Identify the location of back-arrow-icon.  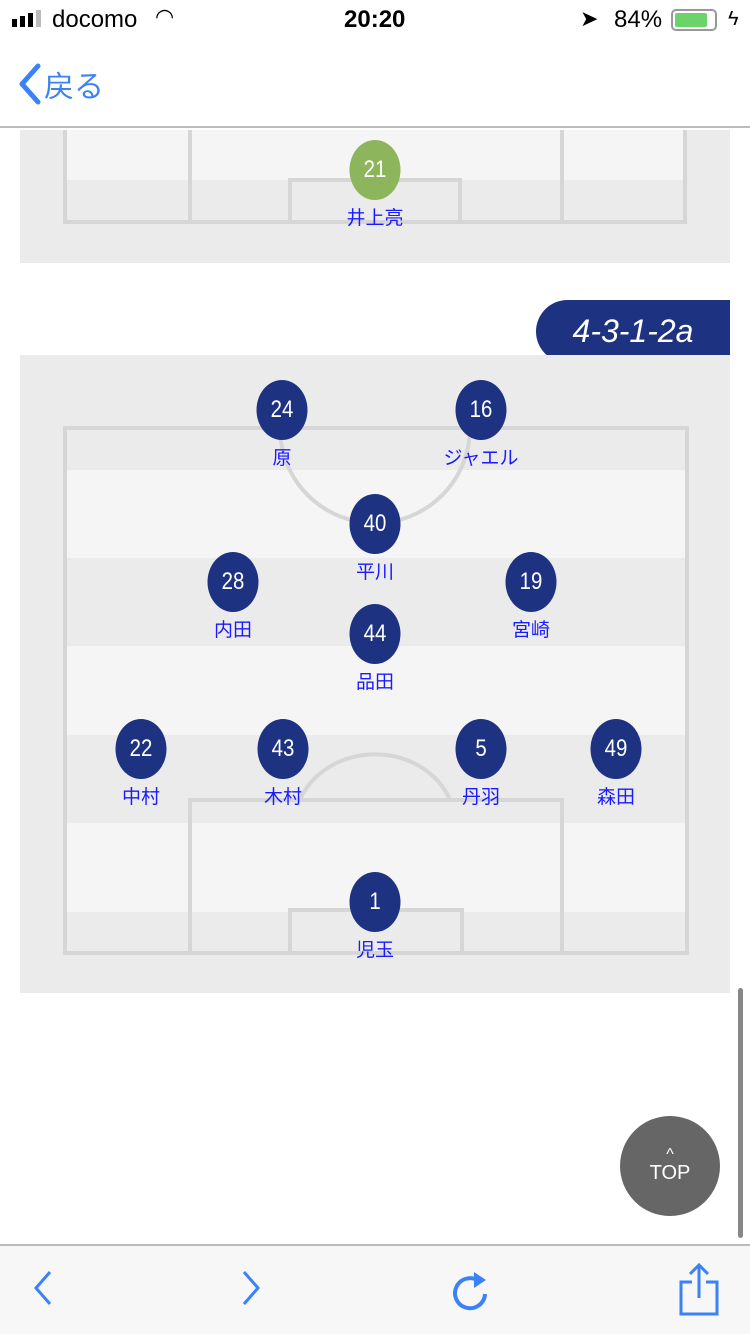
(43, 1288).